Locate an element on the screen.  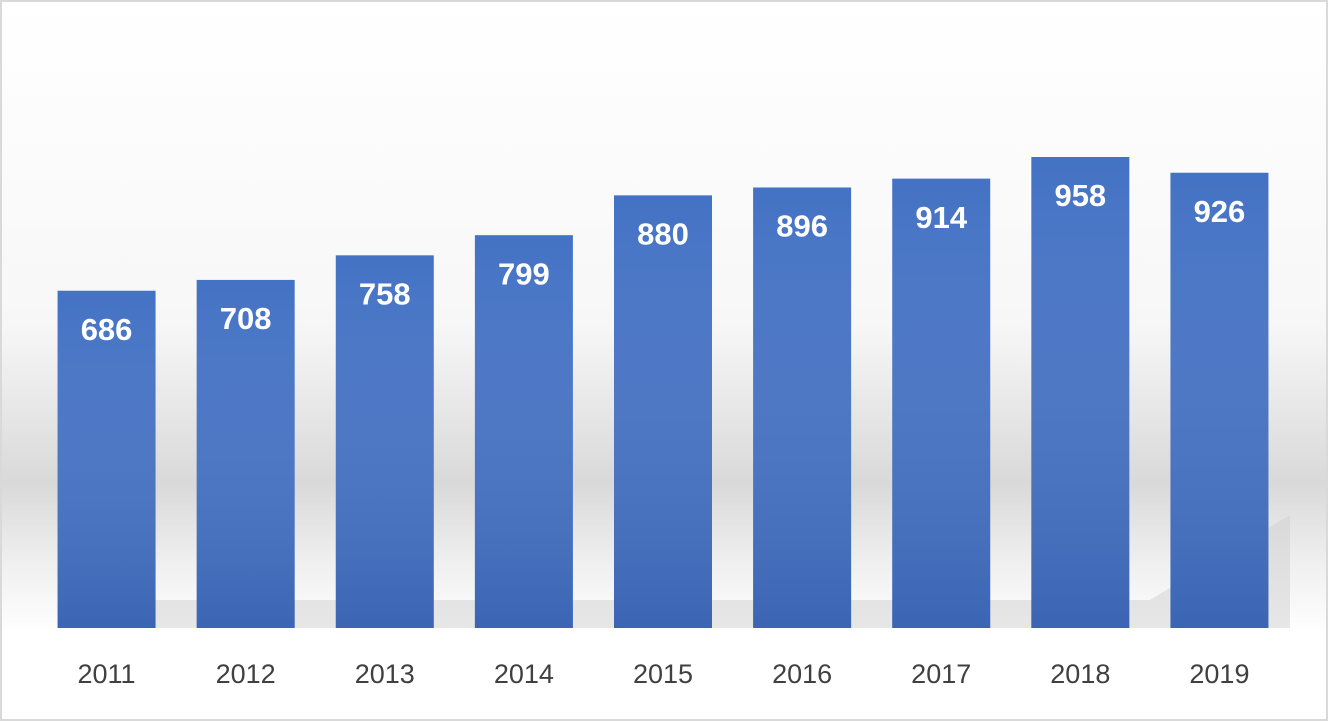
x-tick-label: 2016 is located at coordinates (802, 674).